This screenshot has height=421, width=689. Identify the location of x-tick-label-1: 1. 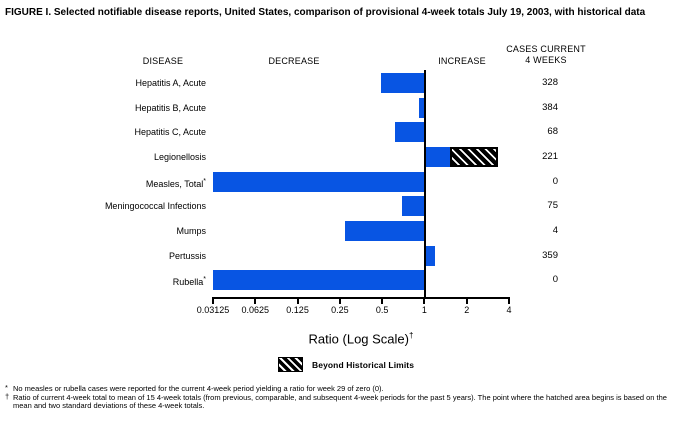
(424, 310).